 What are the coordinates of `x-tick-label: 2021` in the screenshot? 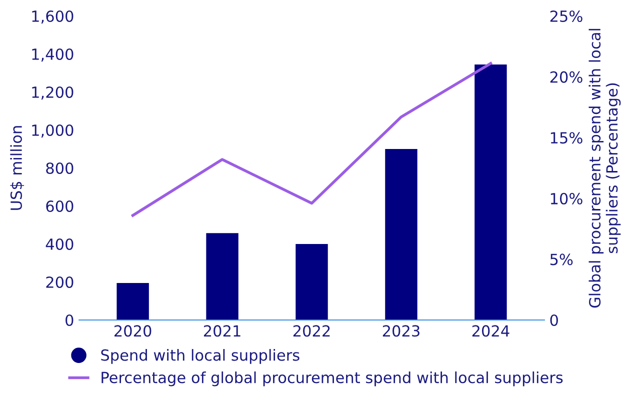 It's located at (222, 331).